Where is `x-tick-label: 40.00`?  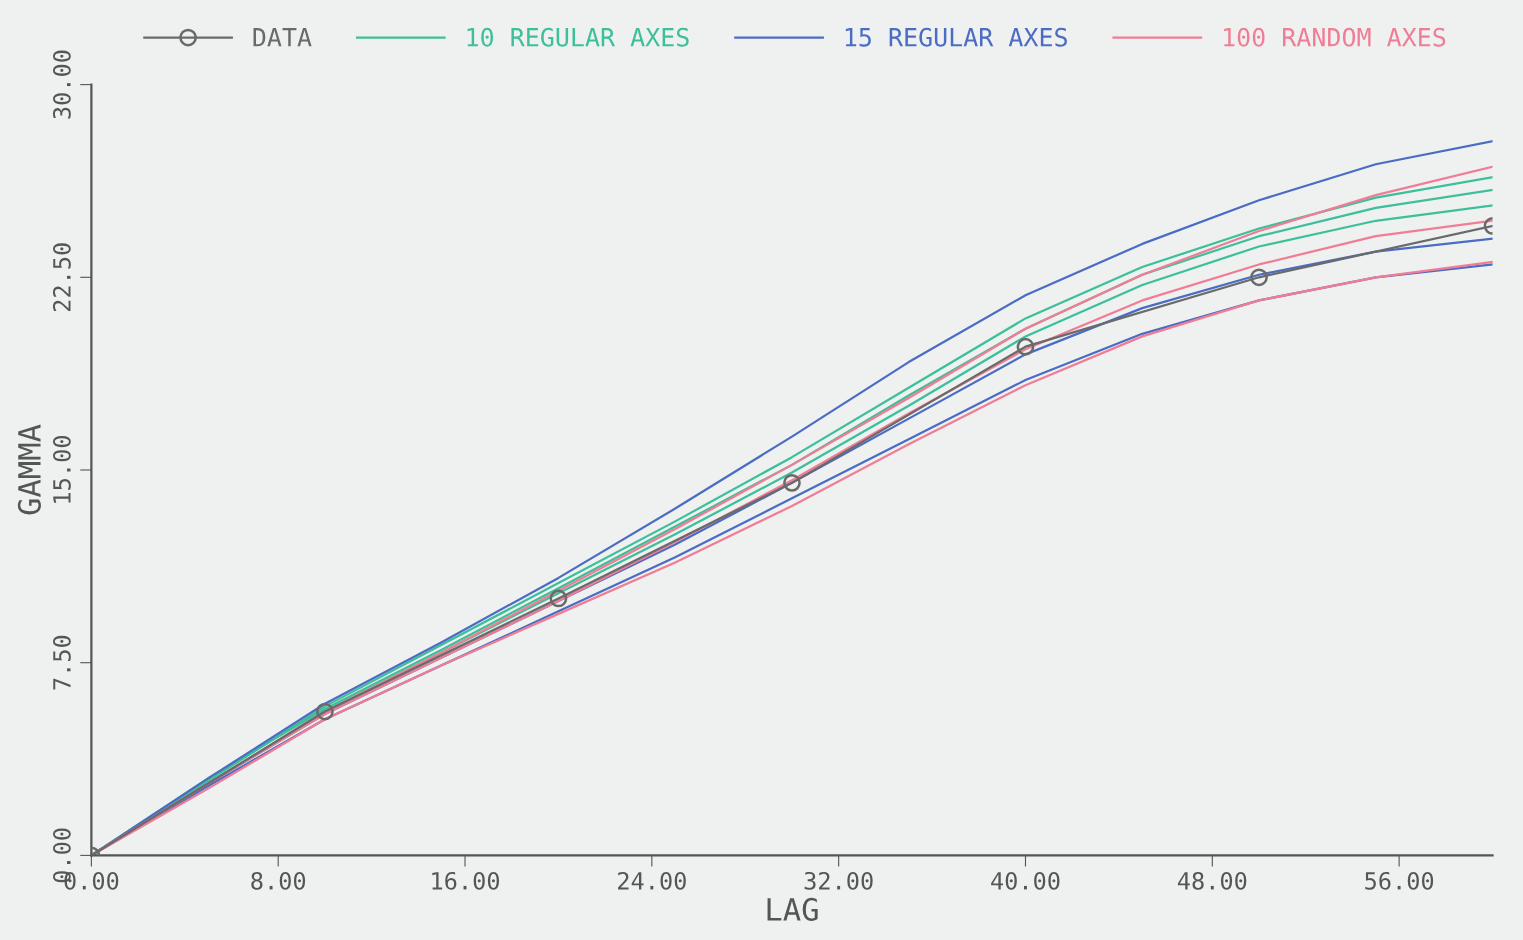 x-tick-label: 40.00 is located at coordinates (1025, 880).